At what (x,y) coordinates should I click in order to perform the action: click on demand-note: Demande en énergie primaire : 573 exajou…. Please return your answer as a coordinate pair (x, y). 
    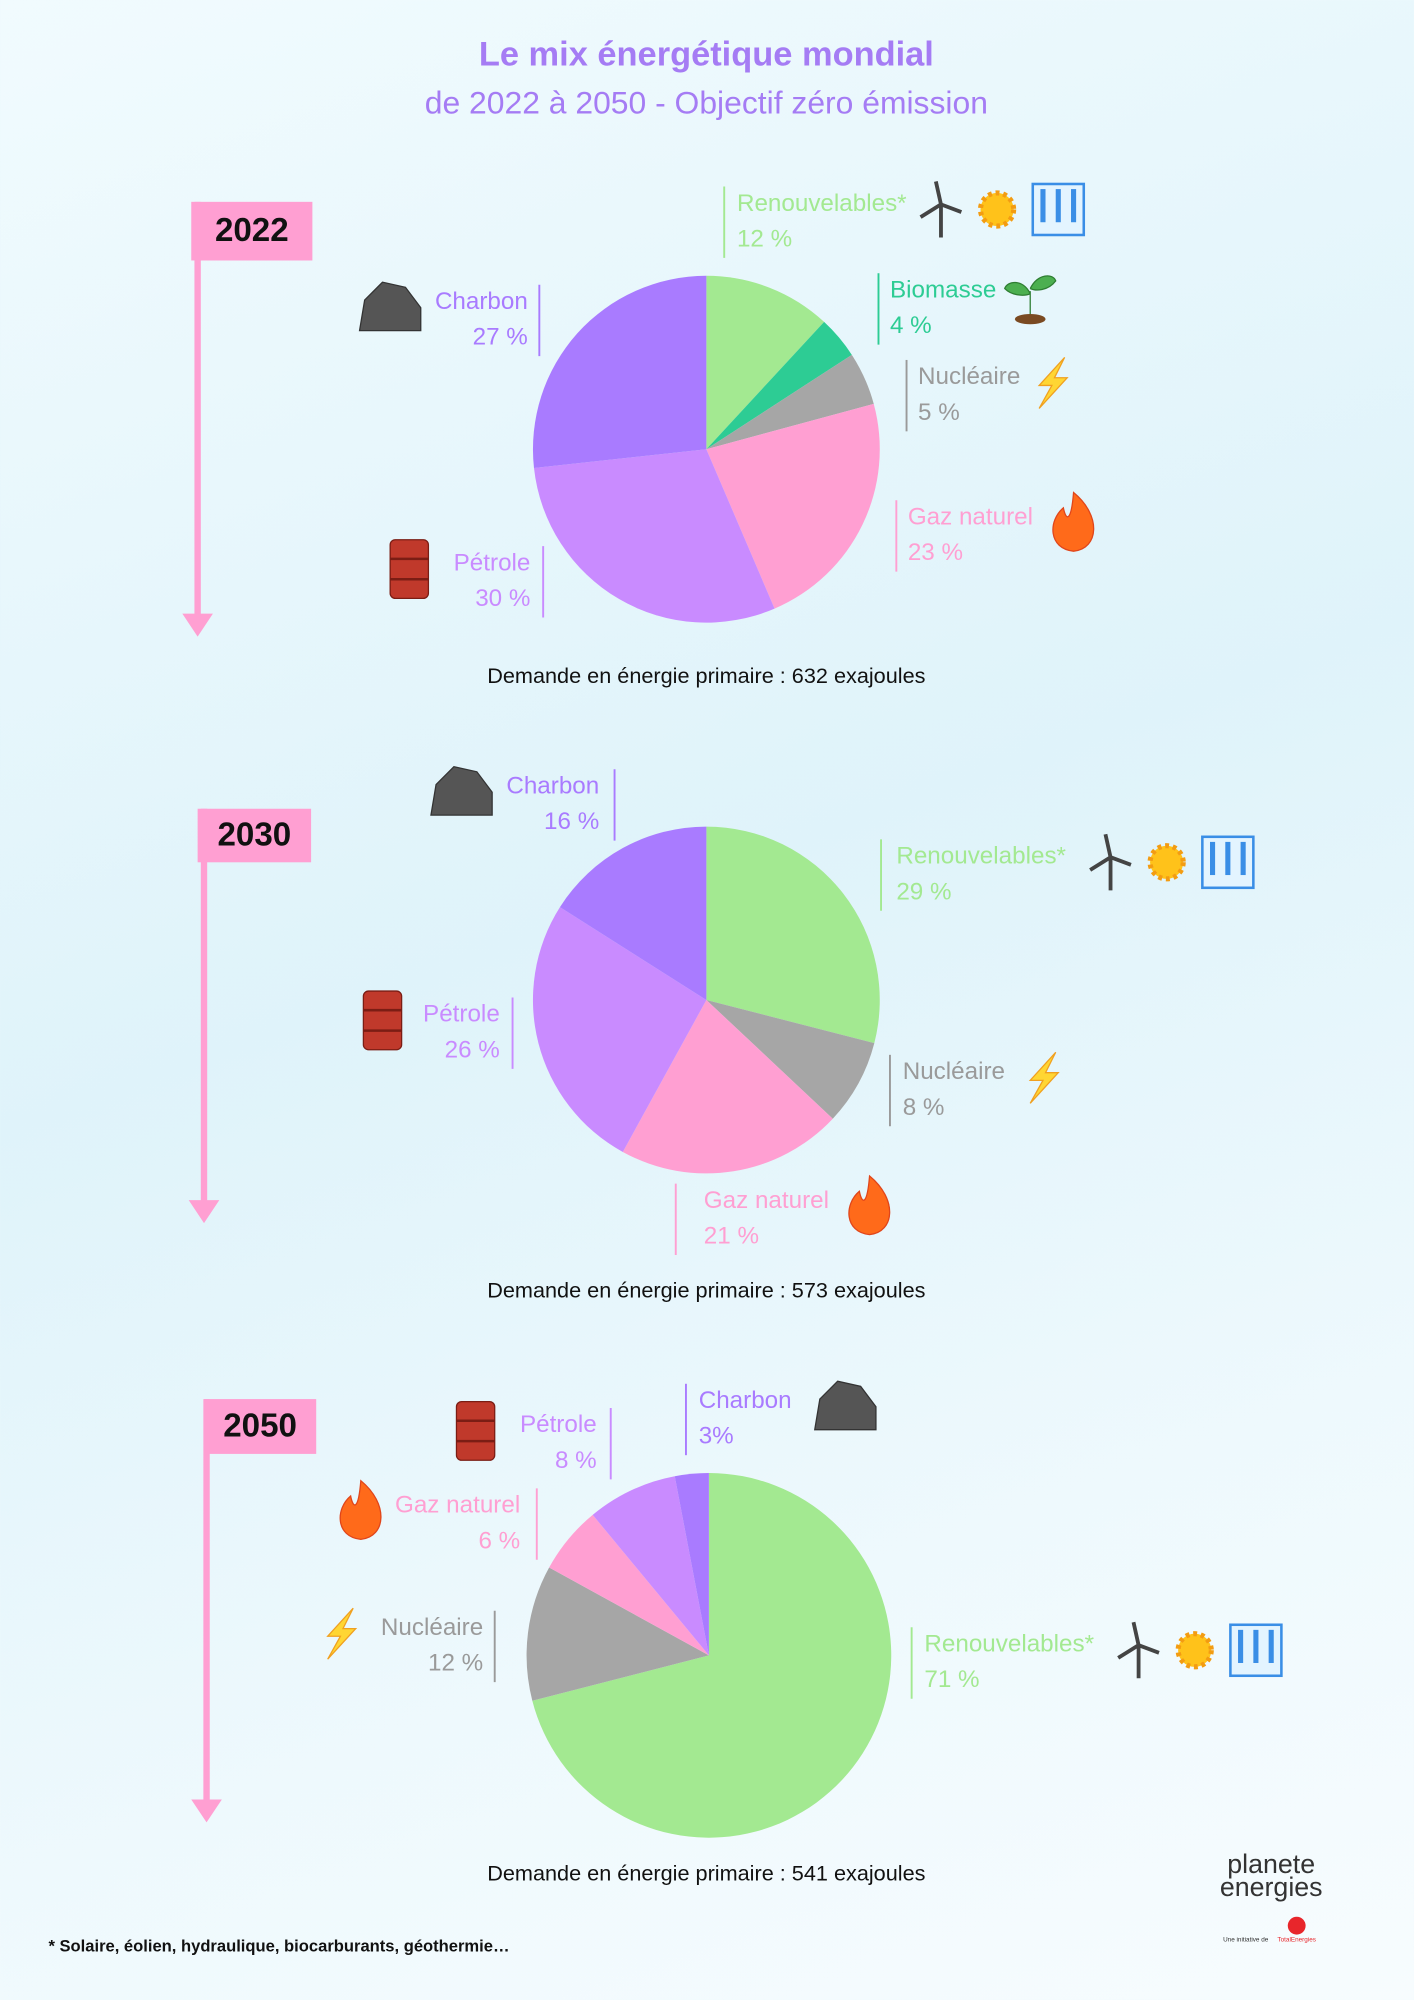
    Looking at the image, I should click on (706, 1290).